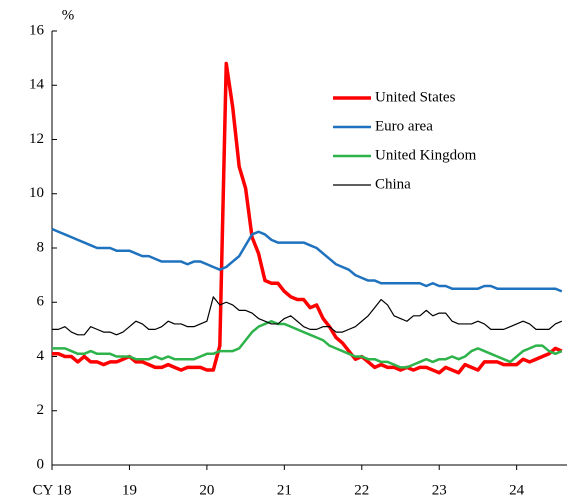 This screenshot has height=500, width=569. Describe the element at coordinates (41, 247) in the screenshot. I see `y-tick-label: 8` at that location.